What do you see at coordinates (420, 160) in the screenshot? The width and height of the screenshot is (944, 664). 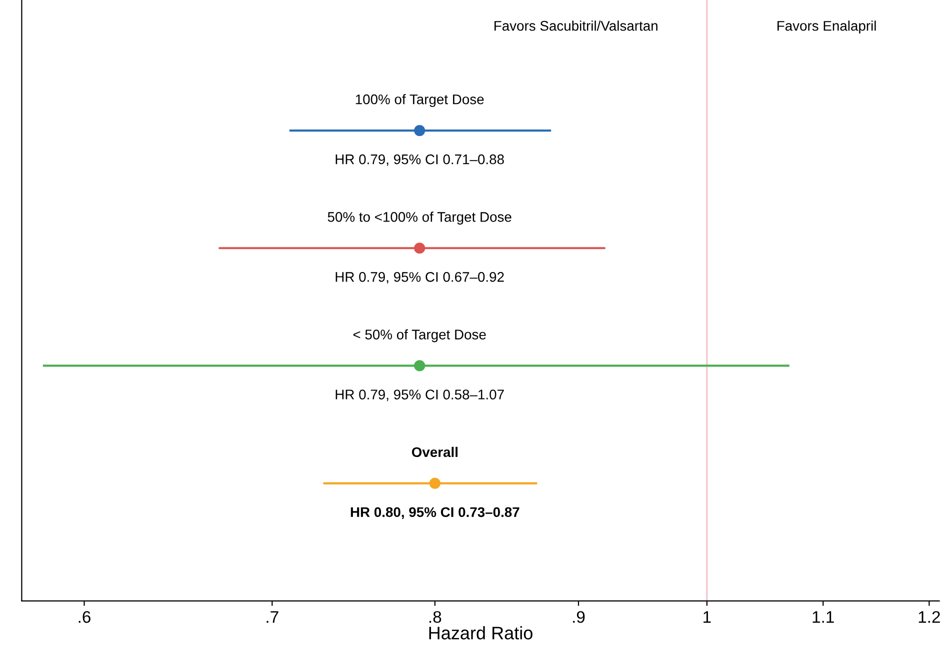 I see `data-label: HR 0.79, 95% CI 0.71–0.88` at bounding box center [420, 160].